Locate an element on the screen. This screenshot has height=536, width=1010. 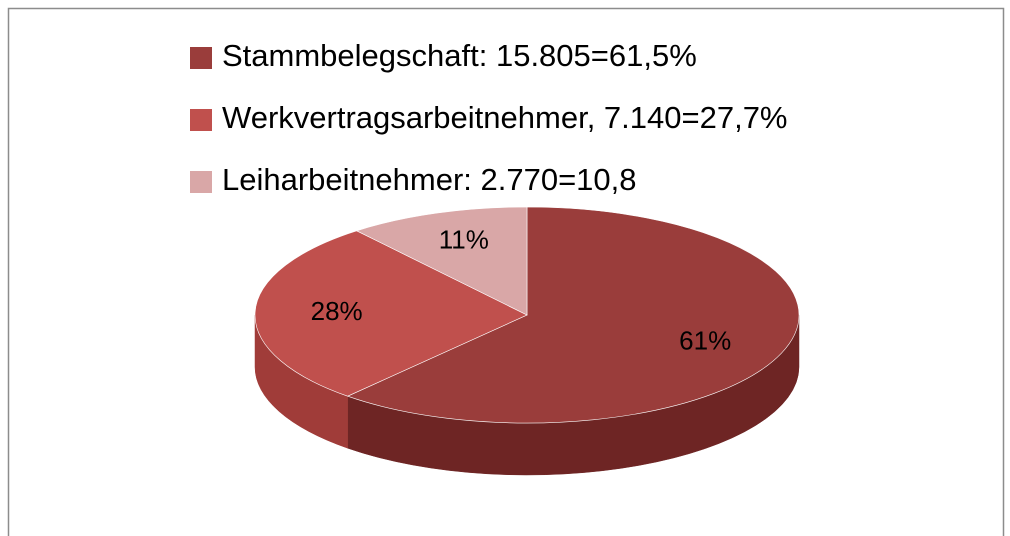
legend-label: Werkvertragsarbeitnehmer, 7.140=27,7% is located at coordinates (505, 117).